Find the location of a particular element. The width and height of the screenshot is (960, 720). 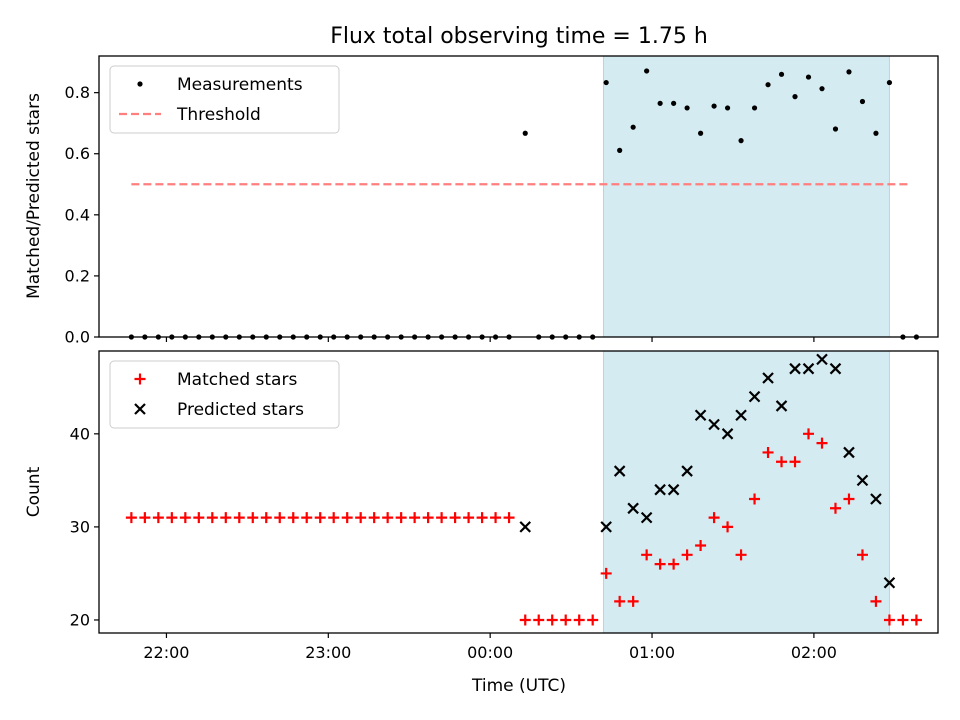

legend-label: Predicted stars is located at coordinates (240, 410).